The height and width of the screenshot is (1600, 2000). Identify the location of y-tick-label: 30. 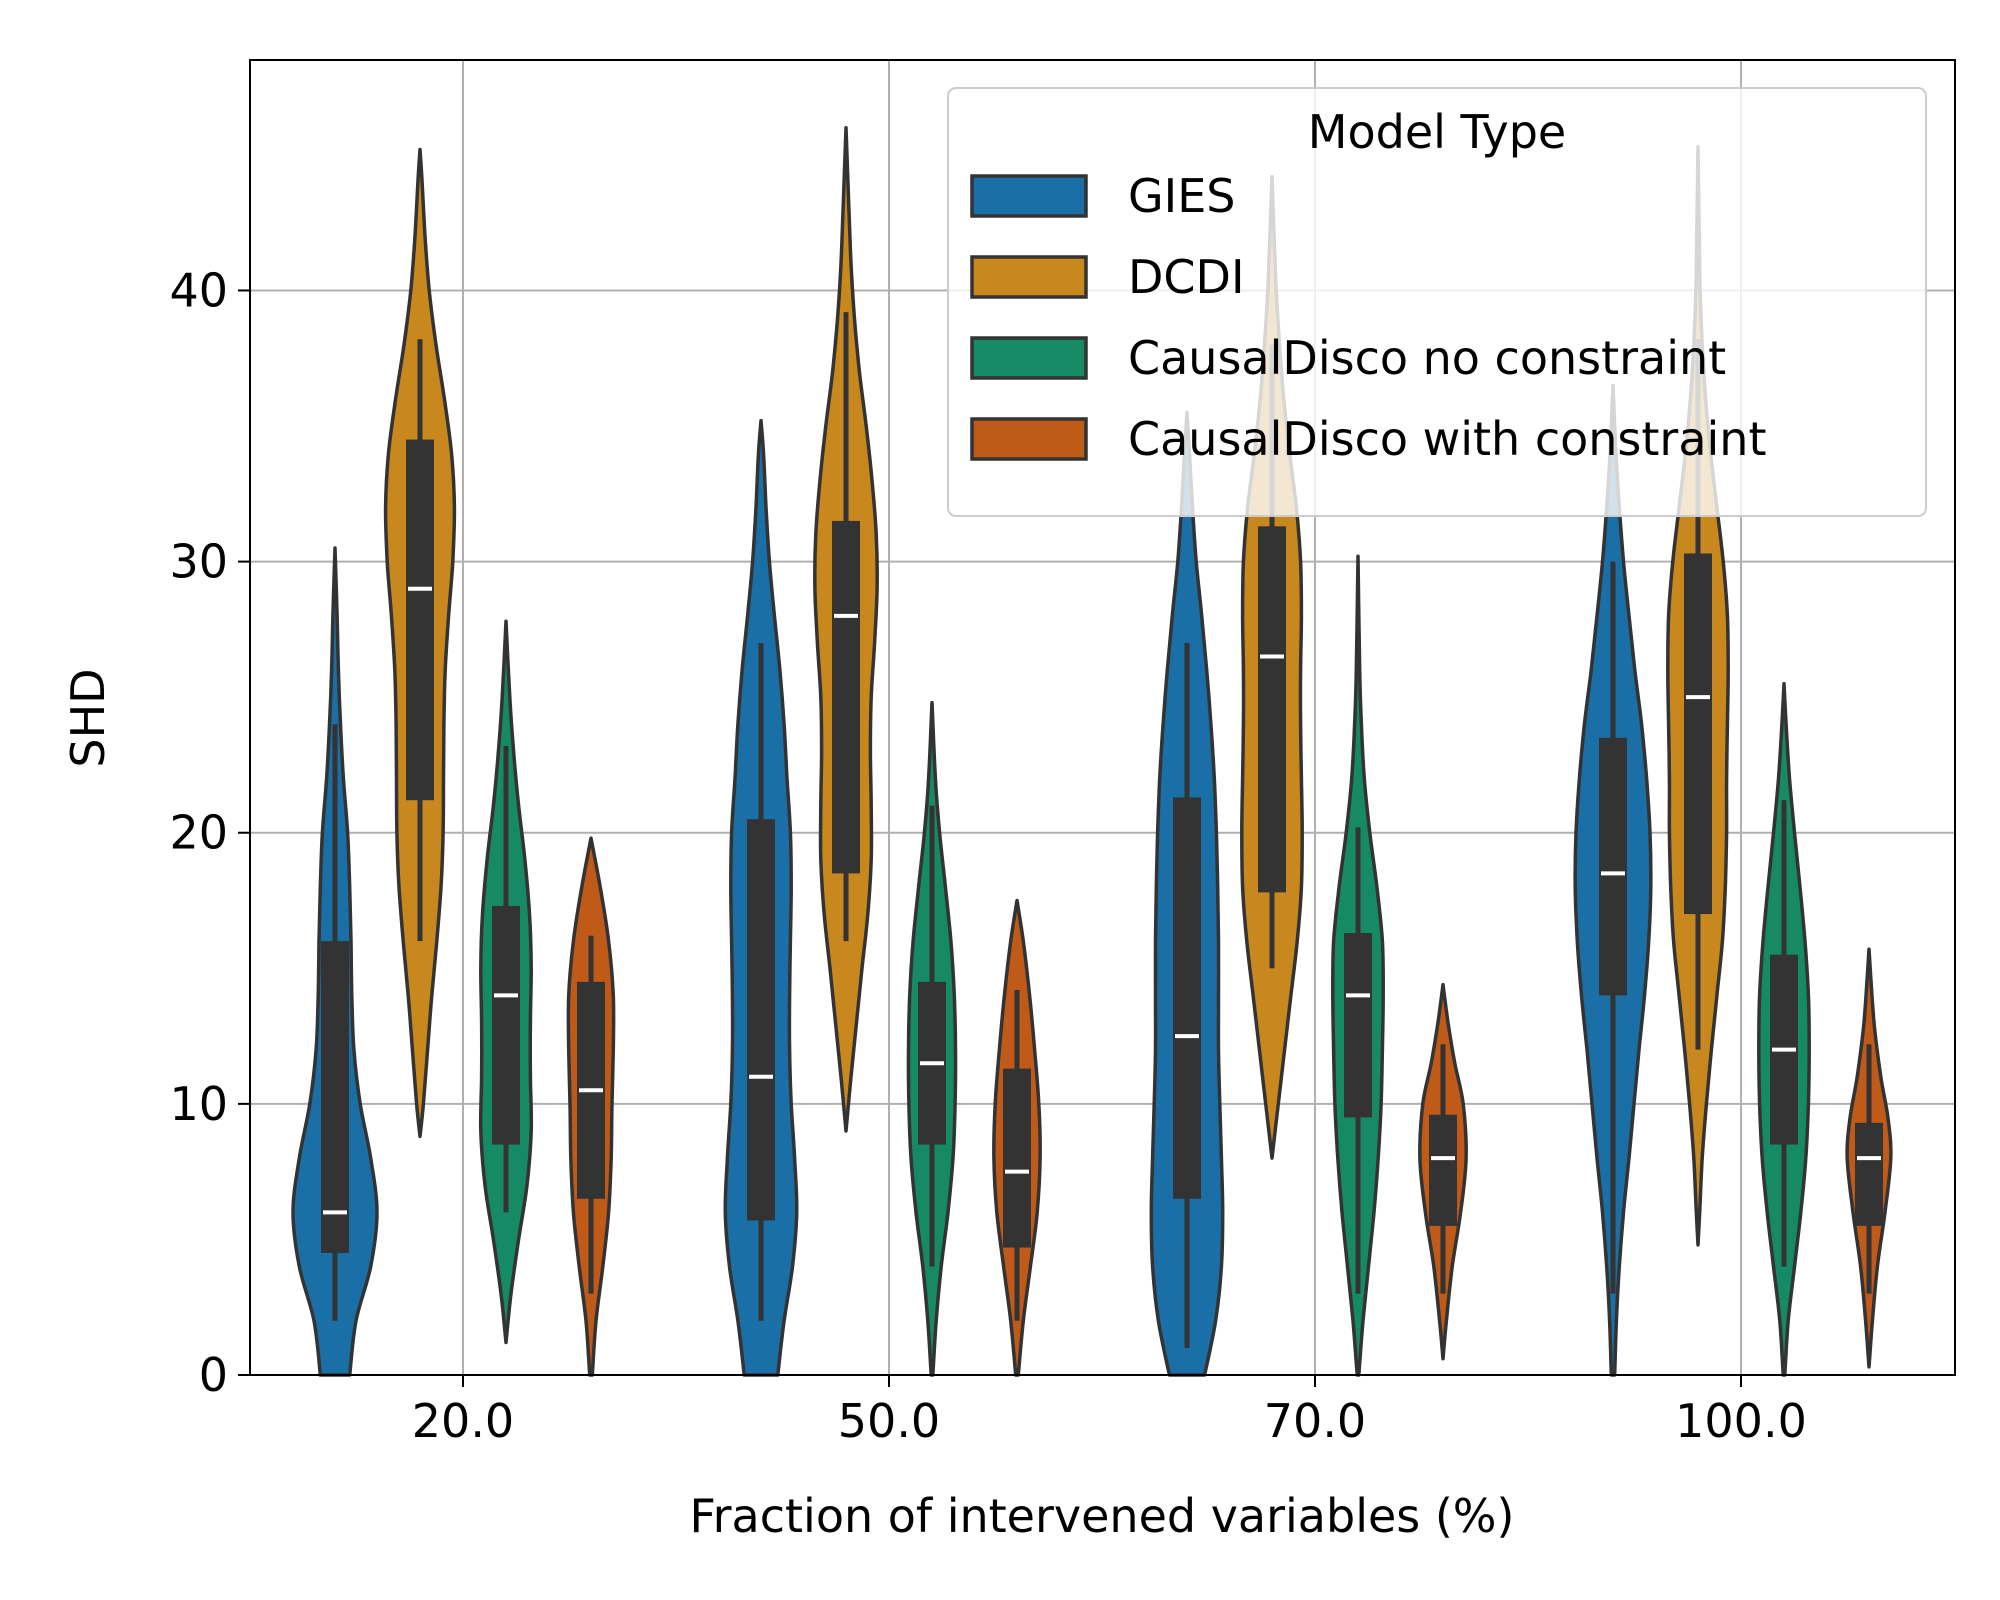
(198, 562).